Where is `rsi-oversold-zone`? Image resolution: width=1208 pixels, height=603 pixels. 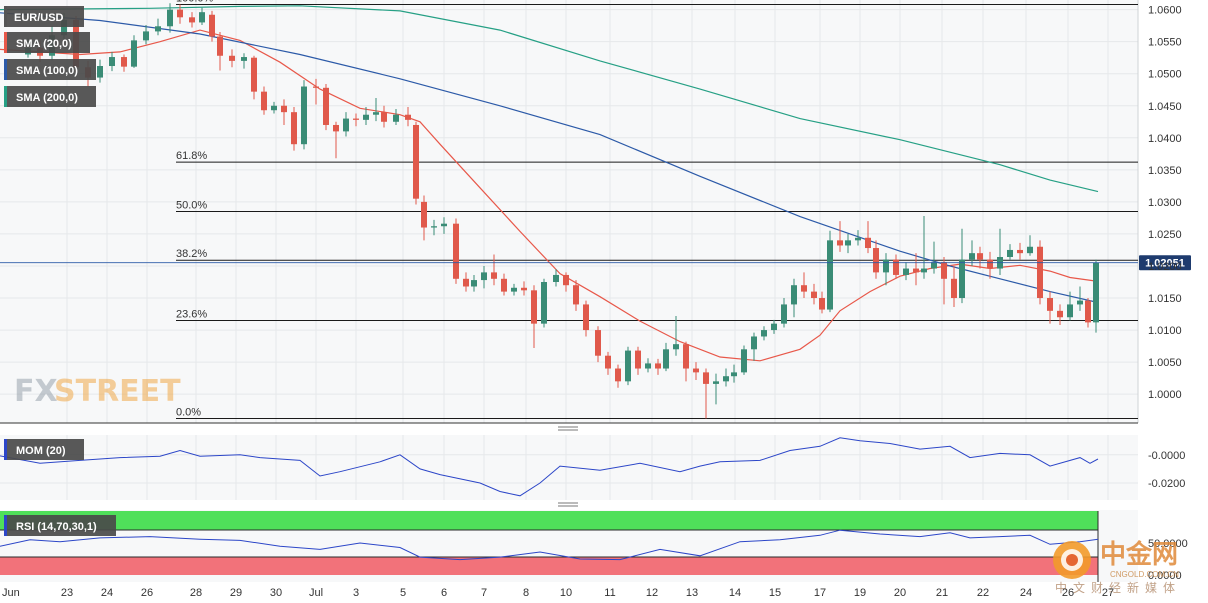
rsi-oversold-zone is located at coordinates (549, 566).